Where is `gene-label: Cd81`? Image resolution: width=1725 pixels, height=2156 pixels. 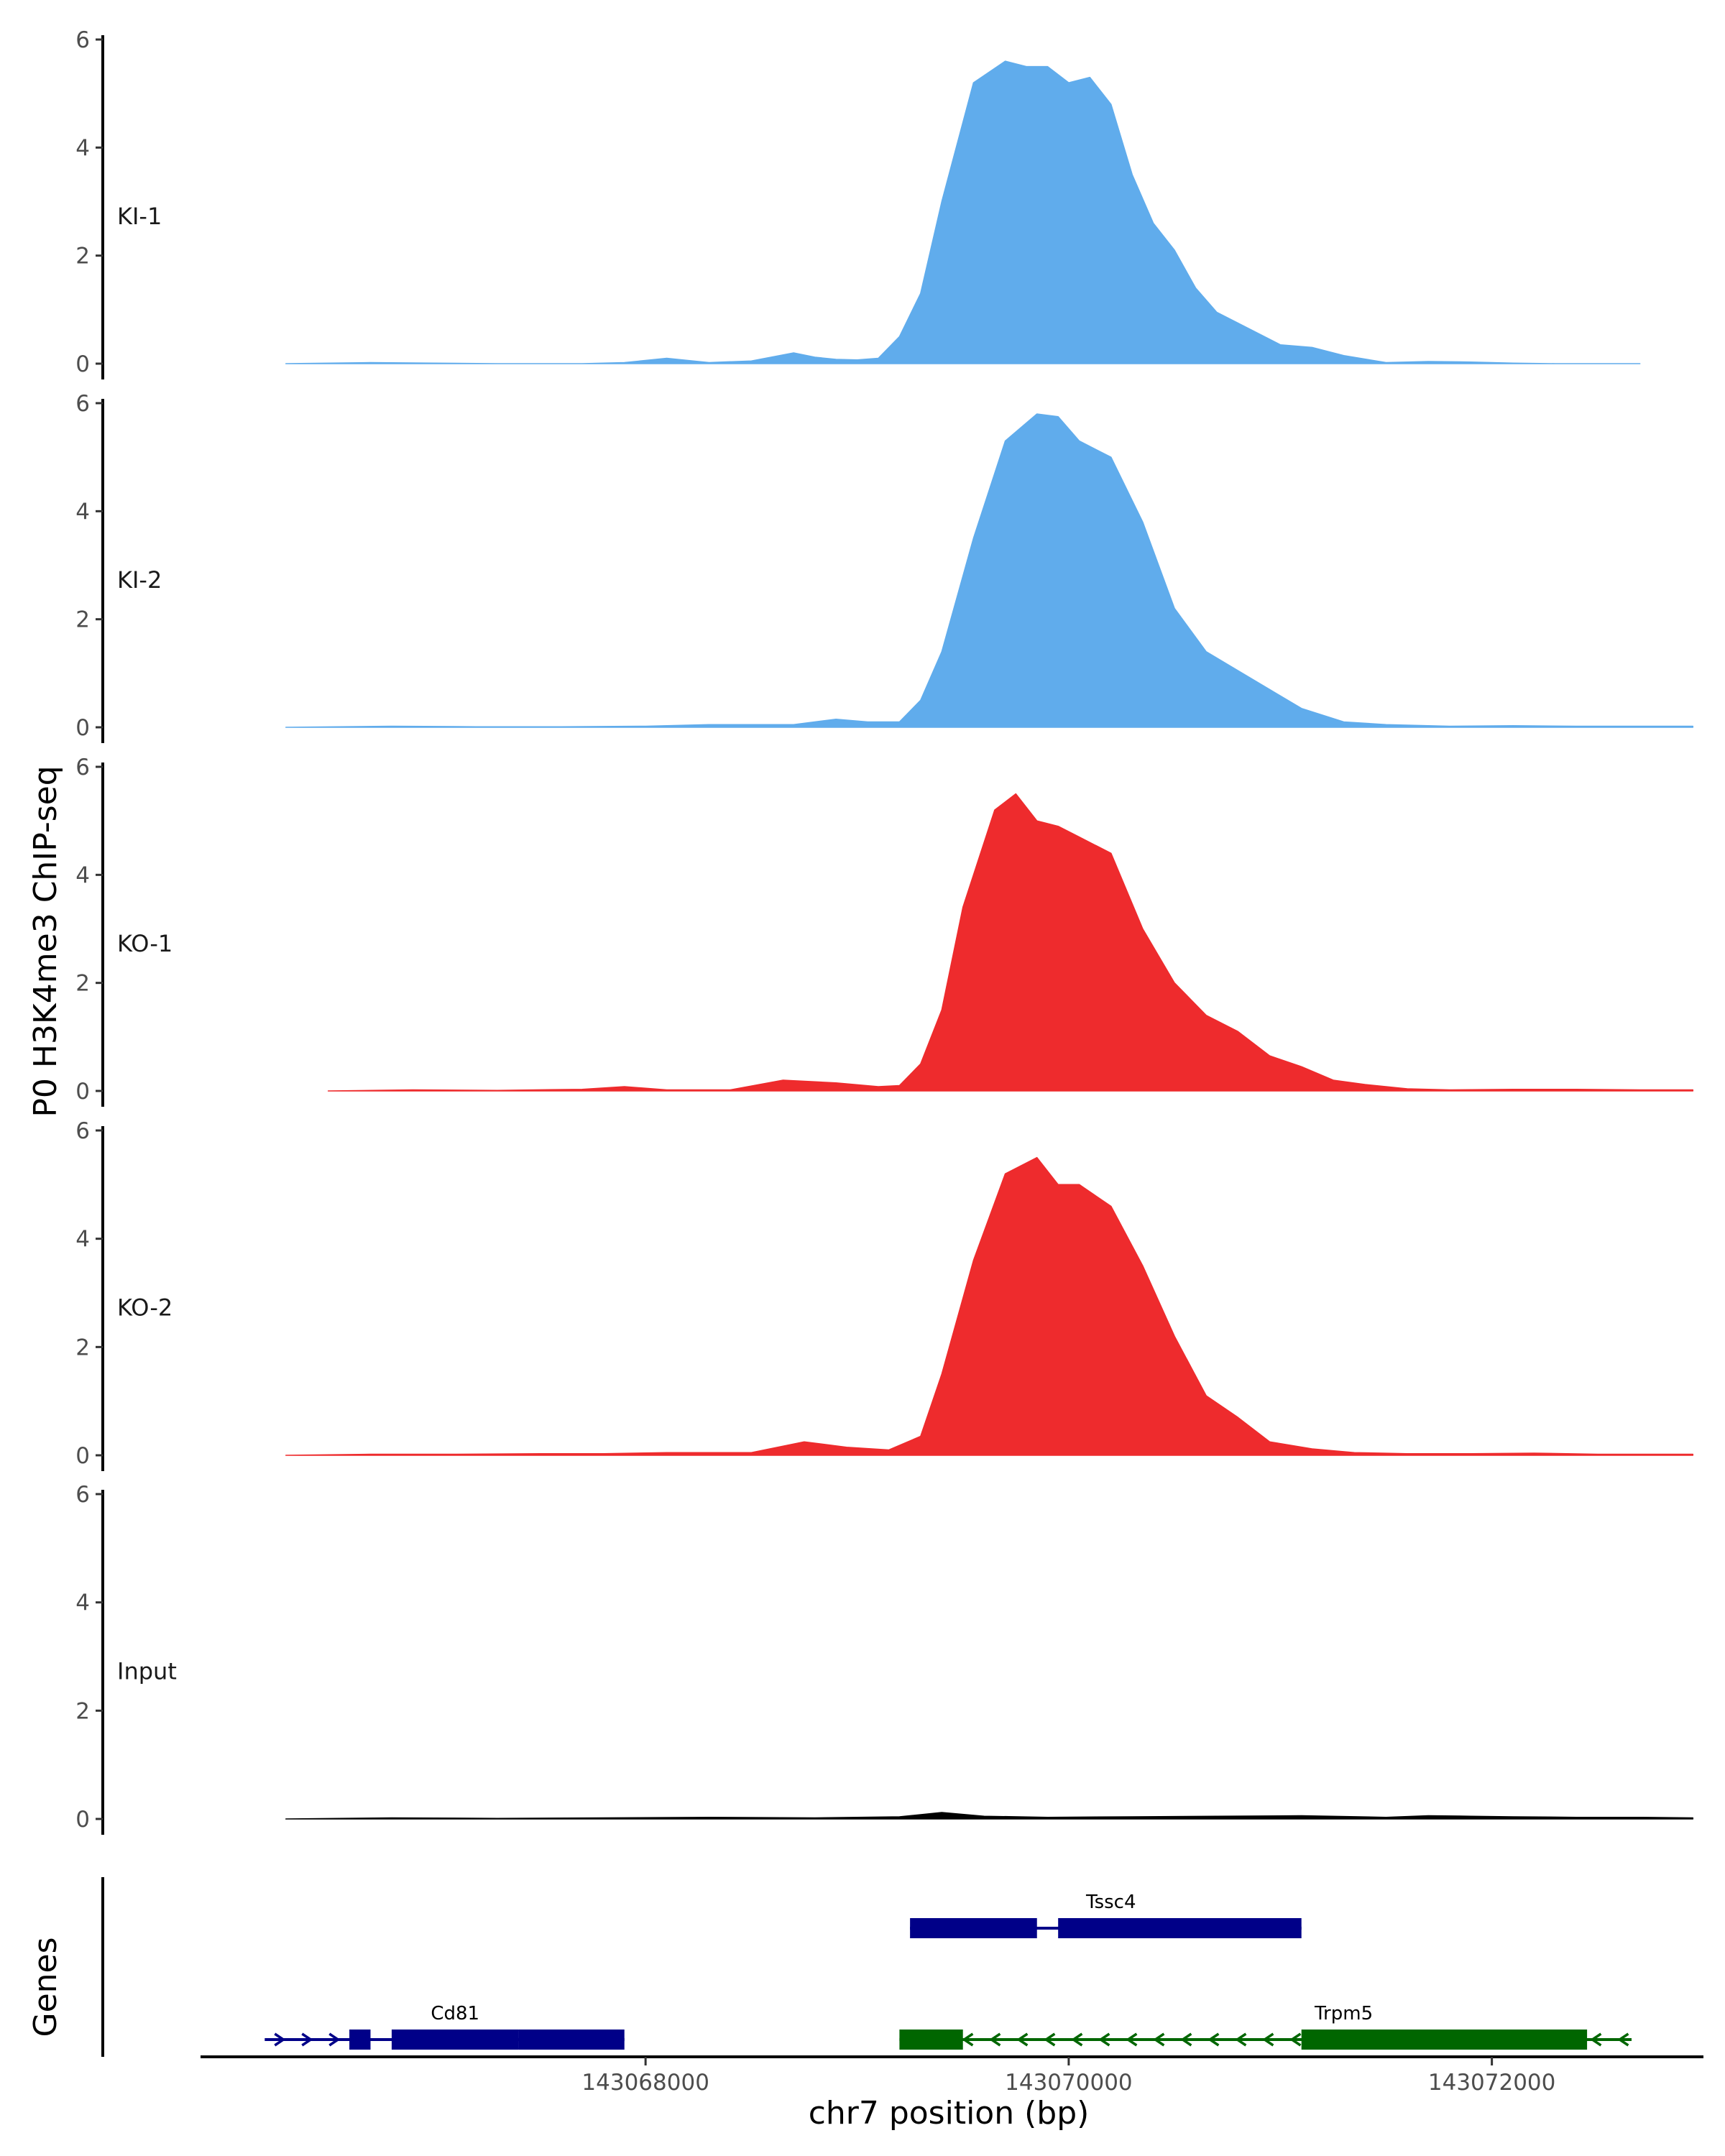
gene-label: Cd81 is located at coordinates (455, 2013).